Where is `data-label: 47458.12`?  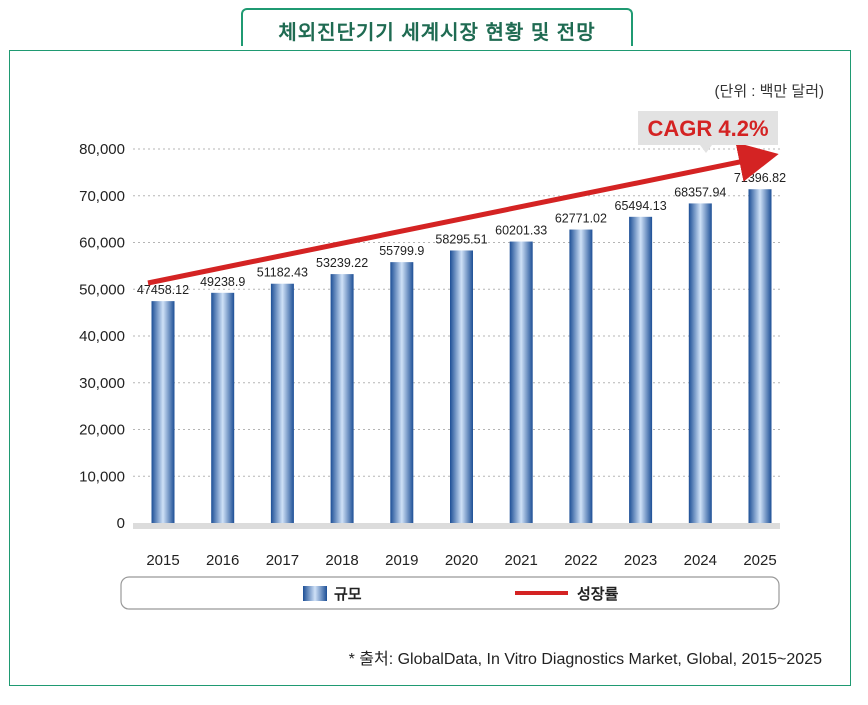 data-label: 47458.12 is located at coordinates (163, 290).